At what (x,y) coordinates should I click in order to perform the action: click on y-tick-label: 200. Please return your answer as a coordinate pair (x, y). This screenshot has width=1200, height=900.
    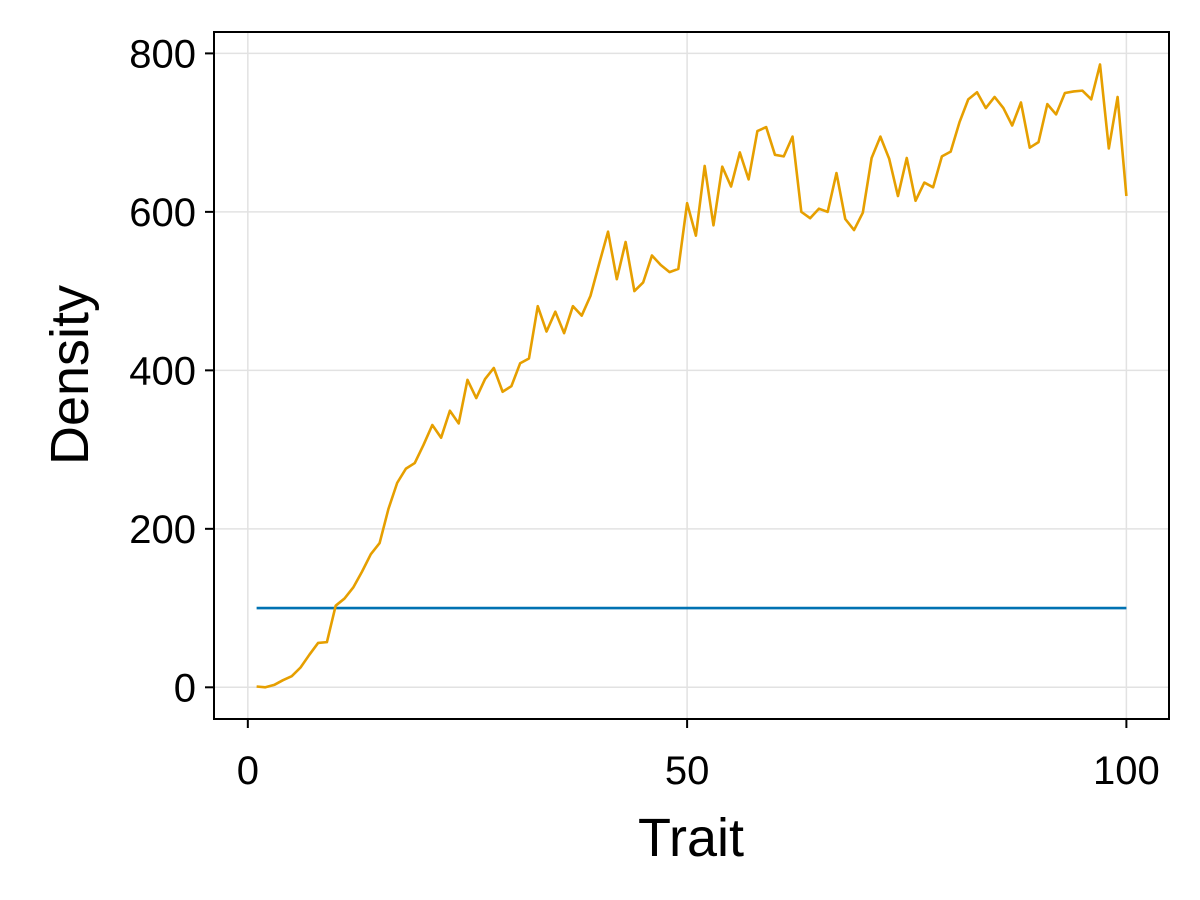
    Looking at the image, I should click on (162, 530).